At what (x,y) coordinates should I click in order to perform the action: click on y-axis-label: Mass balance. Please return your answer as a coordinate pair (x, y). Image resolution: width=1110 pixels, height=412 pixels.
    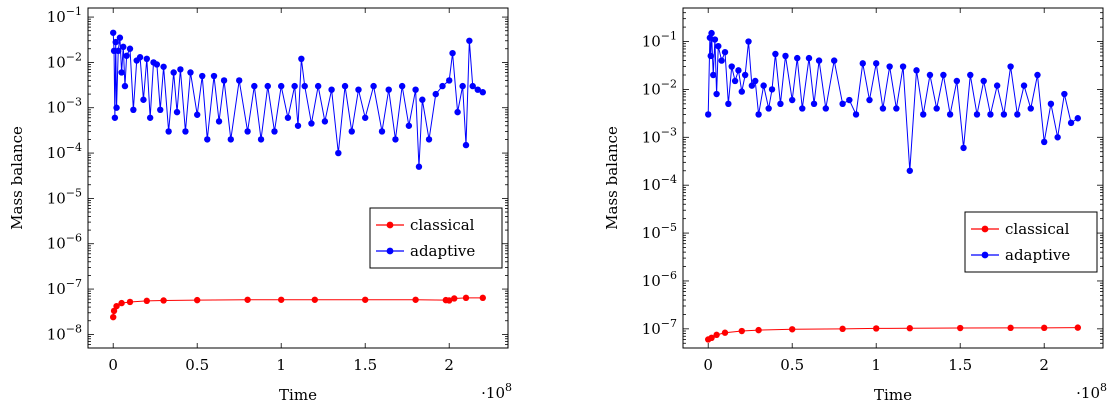
    Looking at the image, I should click on (17, 178).